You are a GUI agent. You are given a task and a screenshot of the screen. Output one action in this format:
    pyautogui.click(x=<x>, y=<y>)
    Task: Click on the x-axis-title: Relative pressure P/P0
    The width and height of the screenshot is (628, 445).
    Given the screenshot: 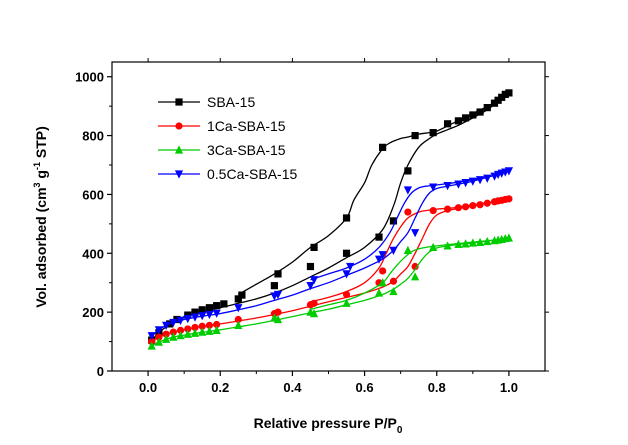 What is the action you would take?
    pyautogui.click(x=328, y=425)
    